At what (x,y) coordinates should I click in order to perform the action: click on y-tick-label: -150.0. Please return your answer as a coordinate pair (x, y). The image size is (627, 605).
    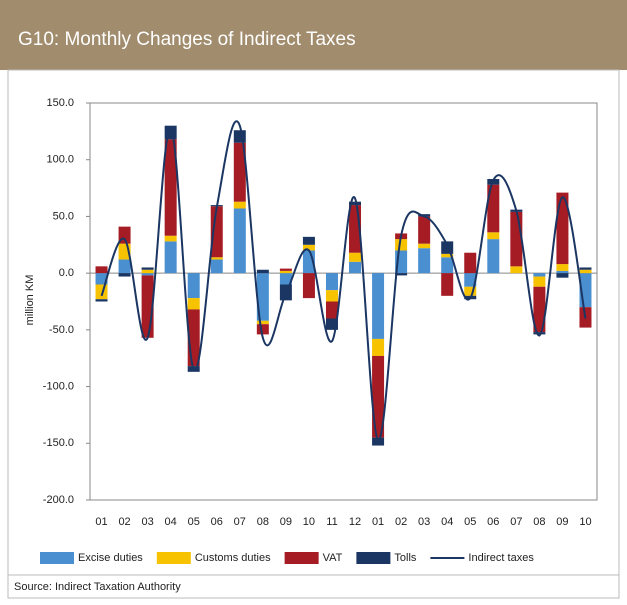
    Looking at the image, I should click on (58, 443).